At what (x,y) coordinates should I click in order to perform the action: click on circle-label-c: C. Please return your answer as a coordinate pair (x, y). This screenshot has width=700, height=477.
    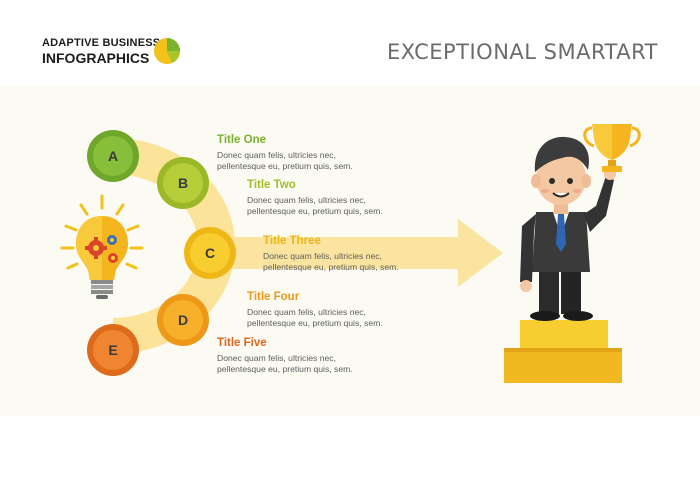
    Looking at the image, I should click on (210, 253).